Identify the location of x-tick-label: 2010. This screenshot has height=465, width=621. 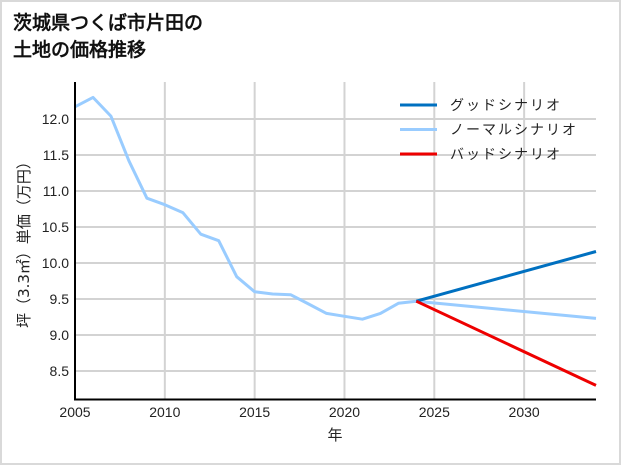
(164, 412).